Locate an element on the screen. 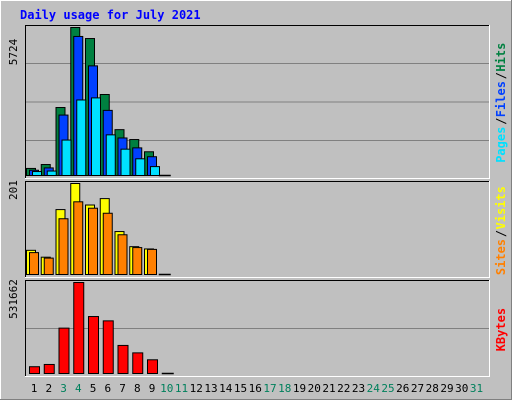  legend-pages: Pages is located at coordinates (501, 145).